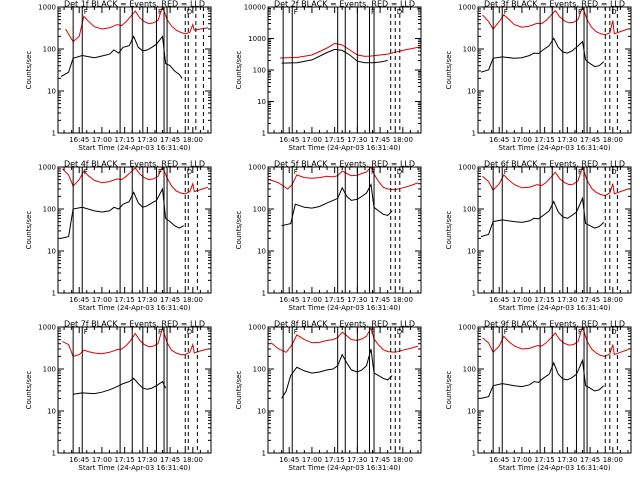 The image size is (640, 480). I want to click on chart-title: Det 4f BLACK = Events, RED = LLD, so click(134, 164).